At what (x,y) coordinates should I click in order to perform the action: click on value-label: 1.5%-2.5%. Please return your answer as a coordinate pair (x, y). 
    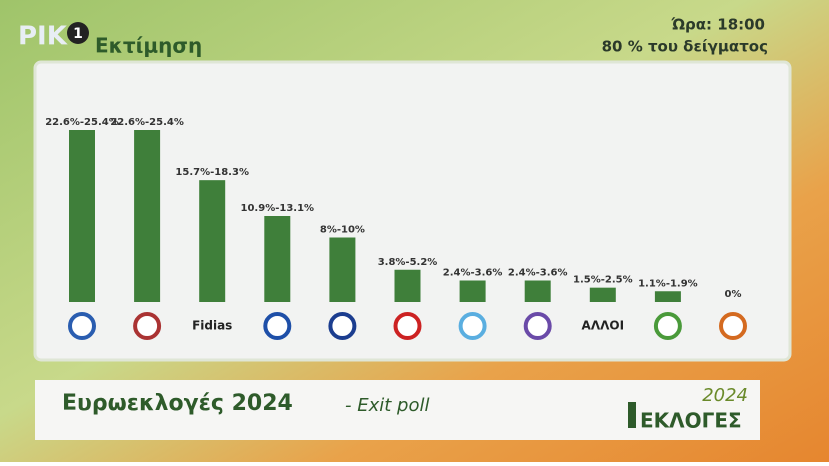
    Looking at the image, I should click on (603, 280).